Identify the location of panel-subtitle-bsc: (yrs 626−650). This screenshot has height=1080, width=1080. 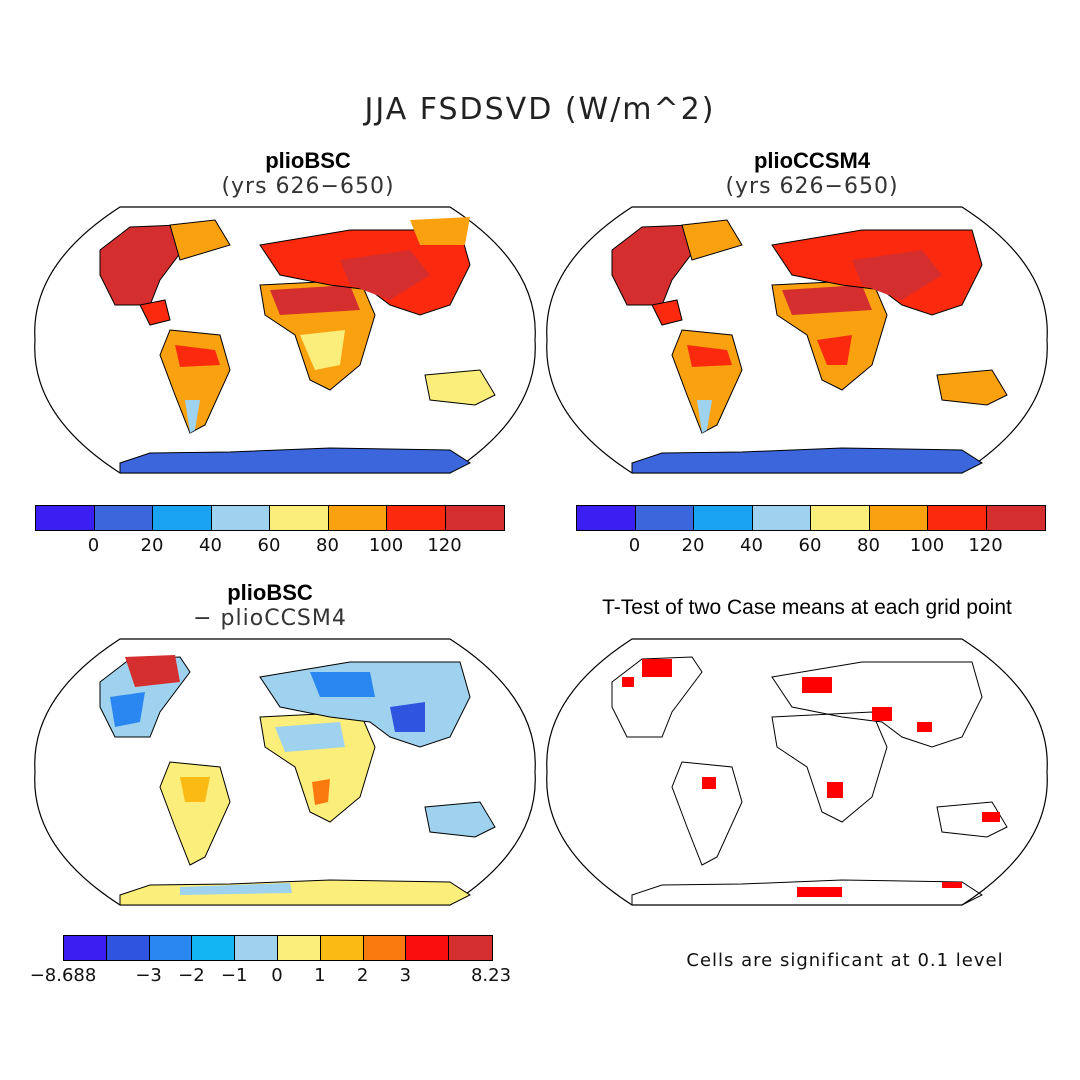
(308, 186).